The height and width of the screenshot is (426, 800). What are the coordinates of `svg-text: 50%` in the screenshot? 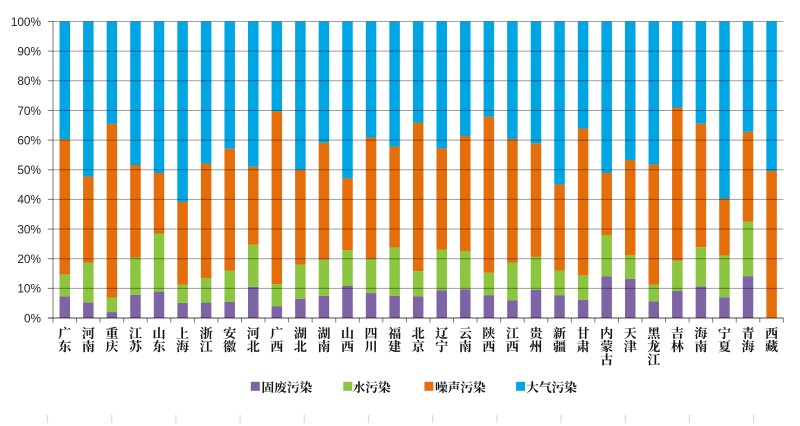 It's located at (29, 170).